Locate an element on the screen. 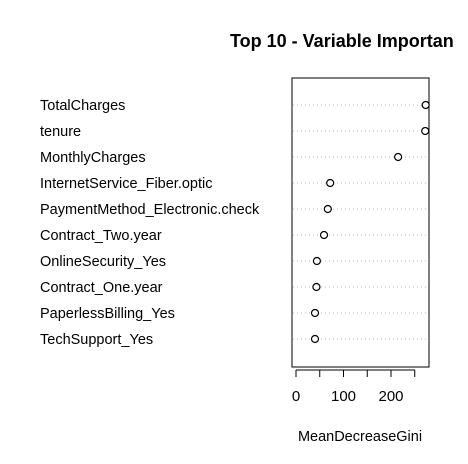  variable-label: InternetService_Fiber.optic is located at coordinates (126, 184).